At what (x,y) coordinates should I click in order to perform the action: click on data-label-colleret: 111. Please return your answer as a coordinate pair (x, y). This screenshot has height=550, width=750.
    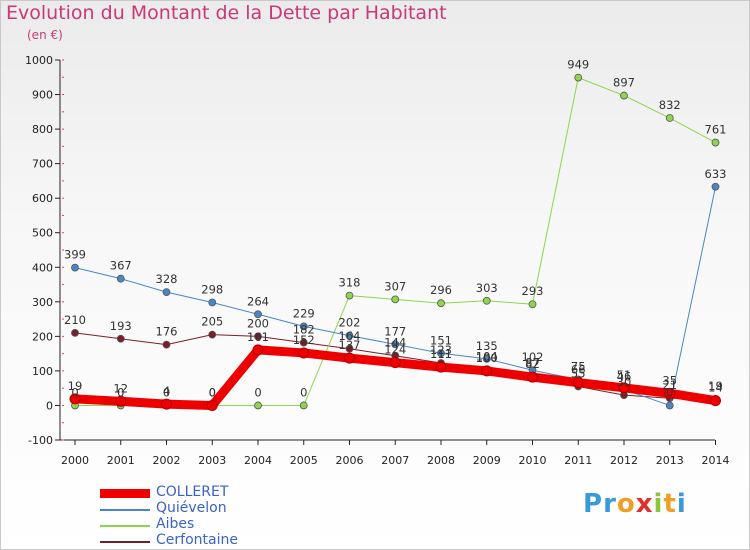
    Looking at the image, I should click on (441, 354).